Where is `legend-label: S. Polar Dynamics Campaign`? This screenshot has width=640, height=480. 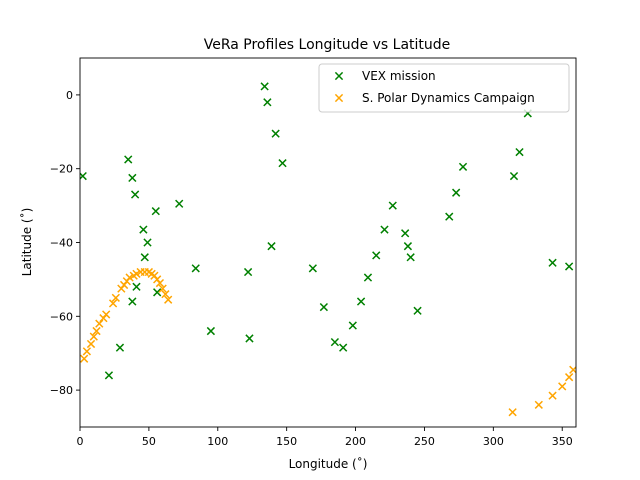
legend-label: S. Polar Dynamics Campaign is located at coordinates (448, 98).